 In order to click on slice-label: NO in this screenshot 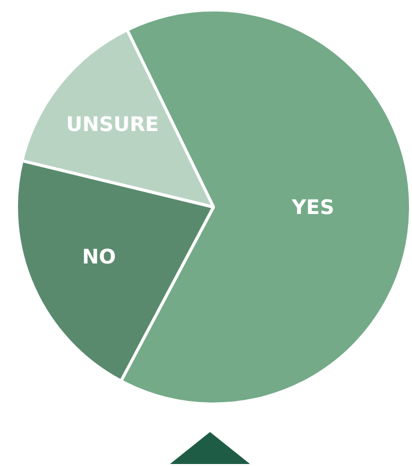, I will do `click(99, 256)`.